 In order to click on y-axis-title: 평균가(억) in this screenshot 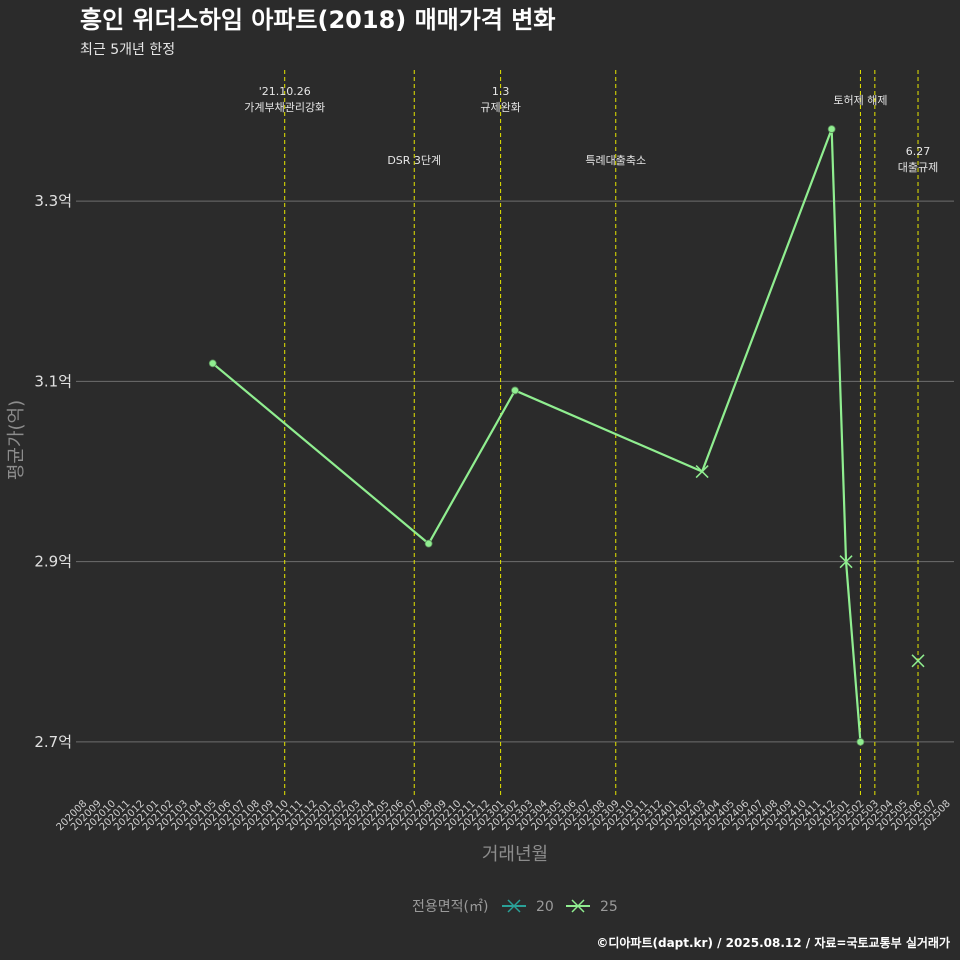, I will do `click(16, 440)`.